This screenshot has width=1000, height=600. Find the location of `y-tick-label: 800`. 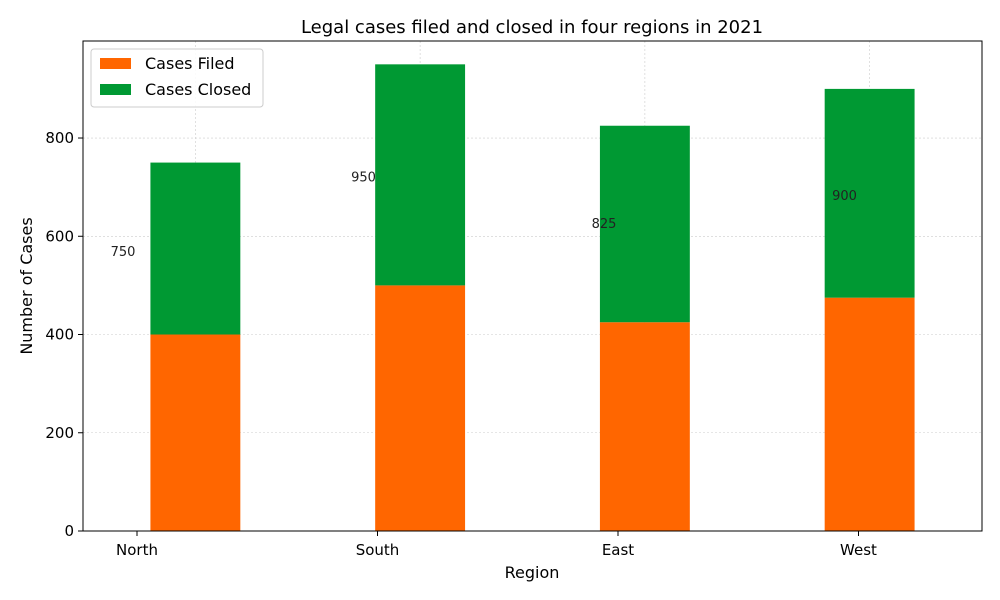

y-tick-label: 800 is located at coordinates (59, 138).